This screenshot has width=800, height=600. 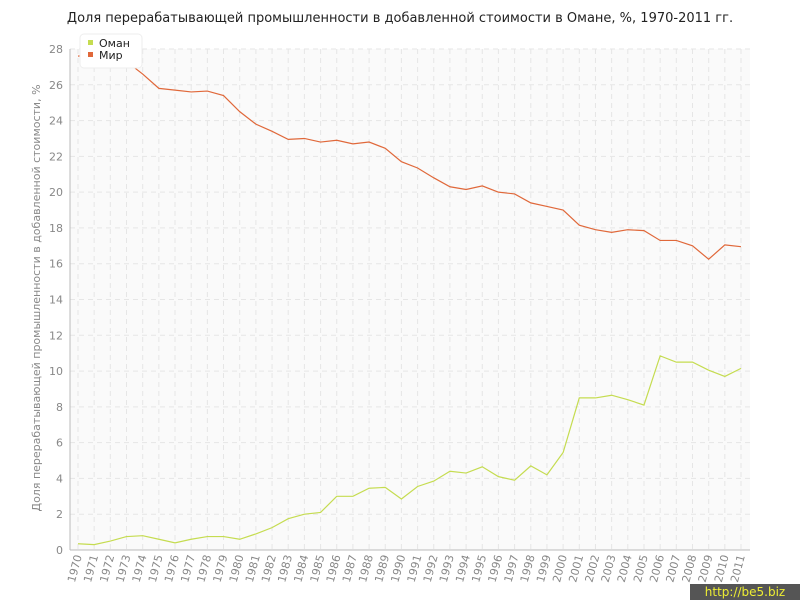 What do you see at coordinates (59, 478) in the screenshot?
I see `y-tick-label: 4` at bounding box center [59, 478].